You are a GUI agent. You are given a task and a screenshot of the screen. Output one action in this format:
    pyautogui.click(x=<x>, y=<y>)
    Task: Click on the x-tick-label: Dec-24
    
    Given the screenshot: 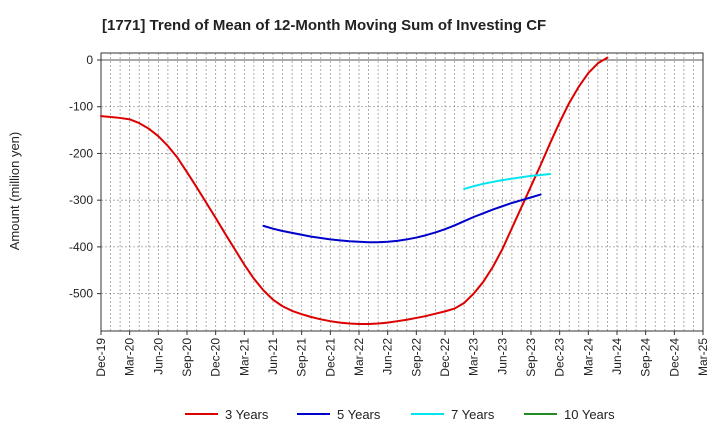 What is the action you would take?
    pyautogui.click(x=674, y=357)
    